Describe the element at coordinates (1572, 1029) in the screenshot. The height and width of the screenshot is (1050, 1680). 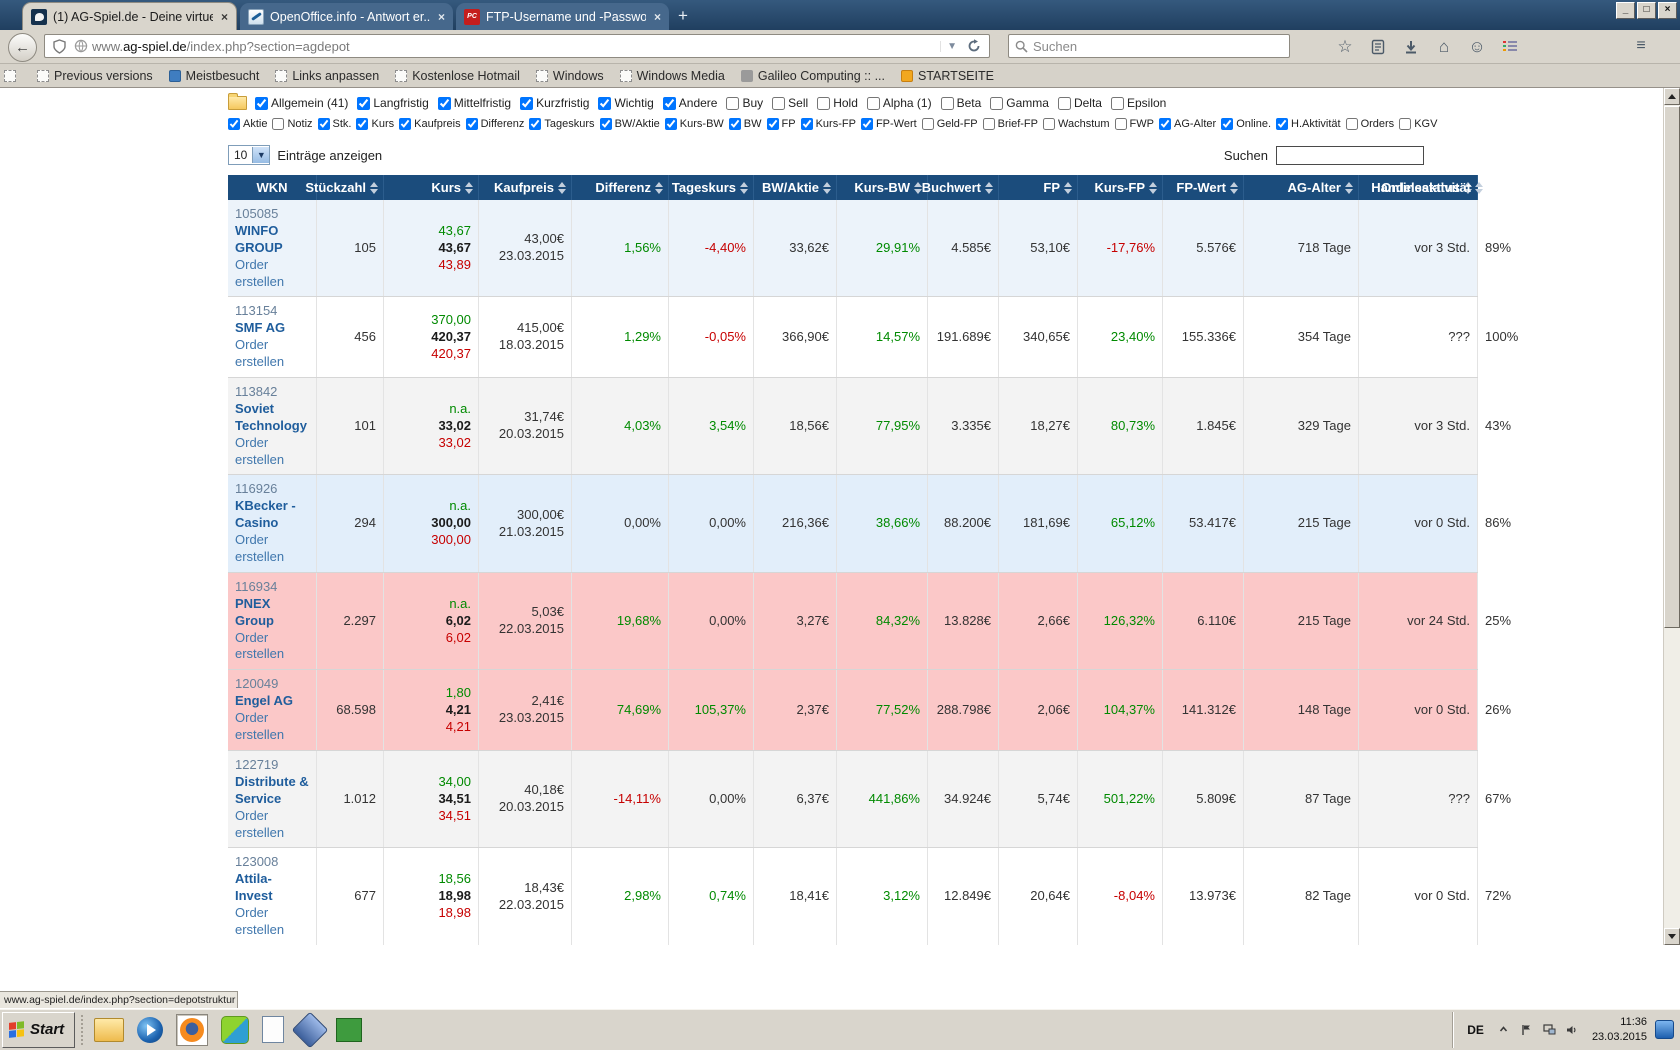
I see `volume-icon` at that location.